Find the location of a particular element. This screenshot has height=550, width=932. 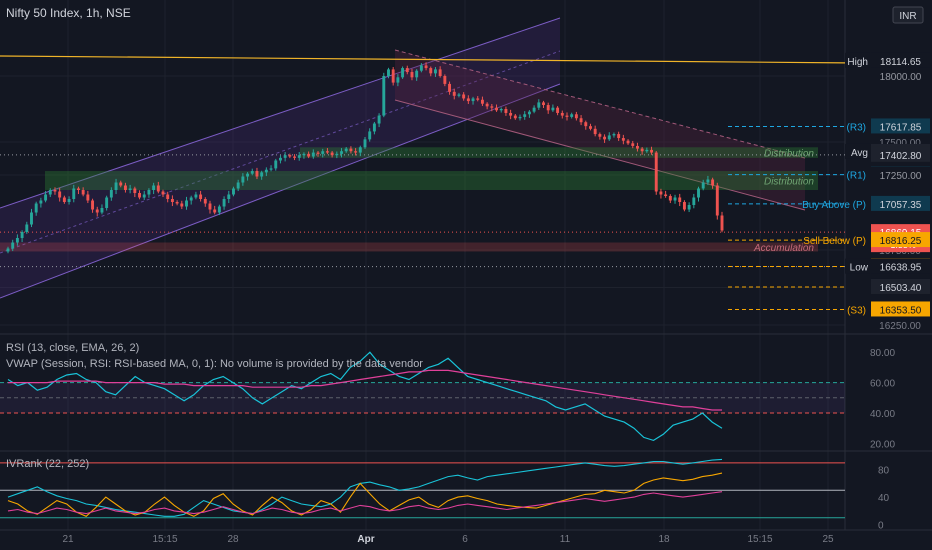

rsi-line is located at coordinates (365, 396).